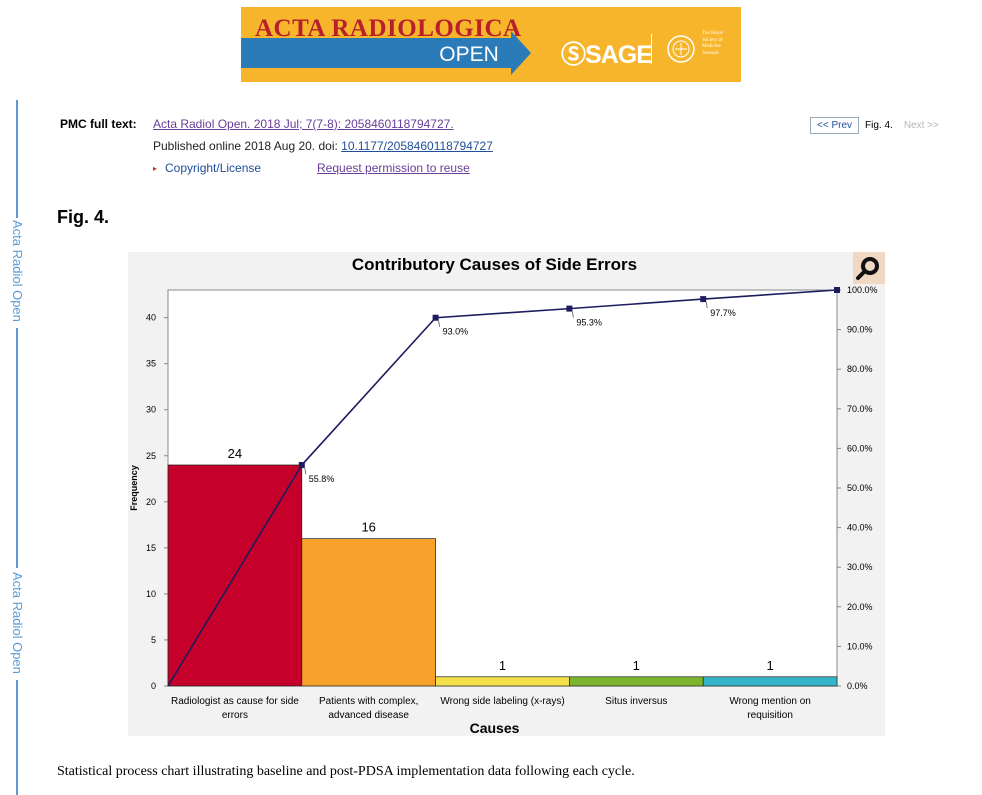 Image resolution: width=982 pixels, height=795 pixels. Describe the element at coordinates (681, 49) in the screenshot. I see `society-crest-icon` at that location.